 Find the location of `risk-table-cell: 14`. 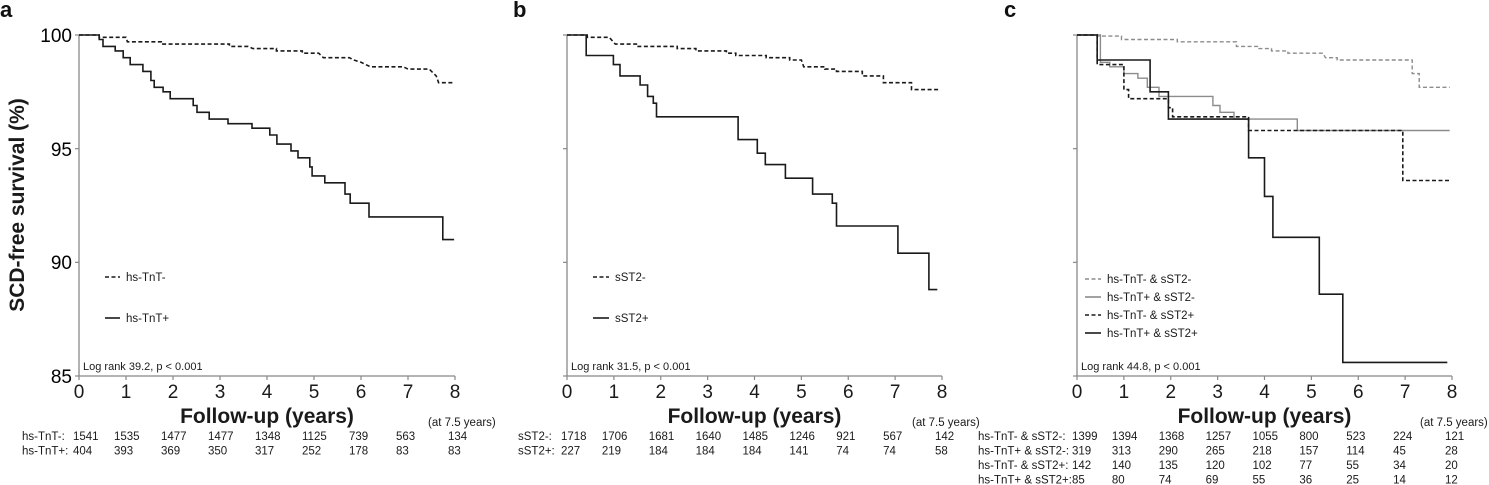

risk-table-cell: 14 is located at coordinates (1399, 480).